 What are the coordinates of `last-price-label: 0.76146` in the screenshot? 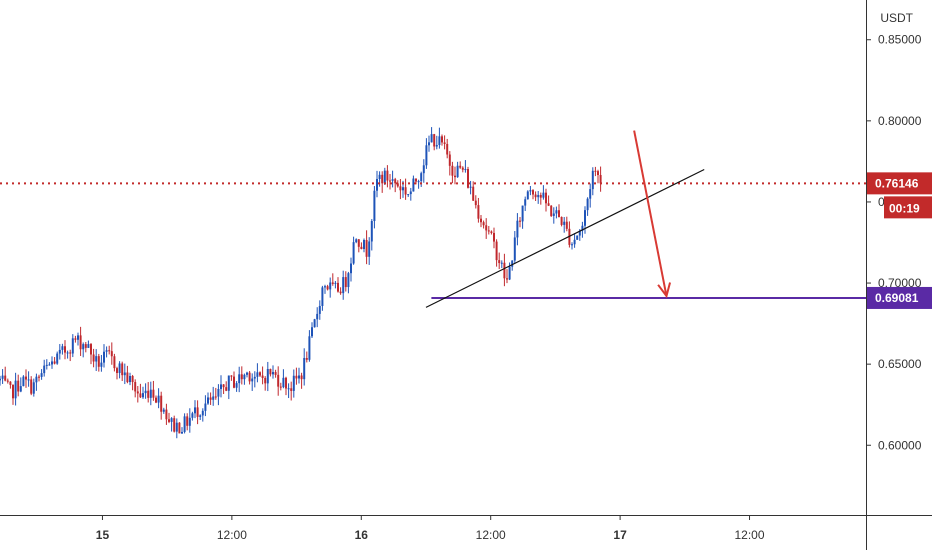 It's located at (897, 183).